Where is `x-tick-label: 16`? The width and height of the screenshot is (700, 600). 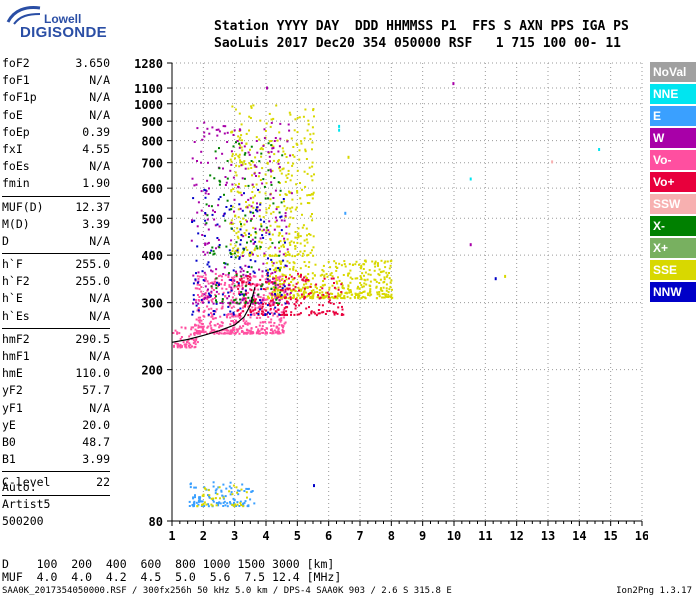
x-tick-label: 16 is located at coordinates (641, 536).